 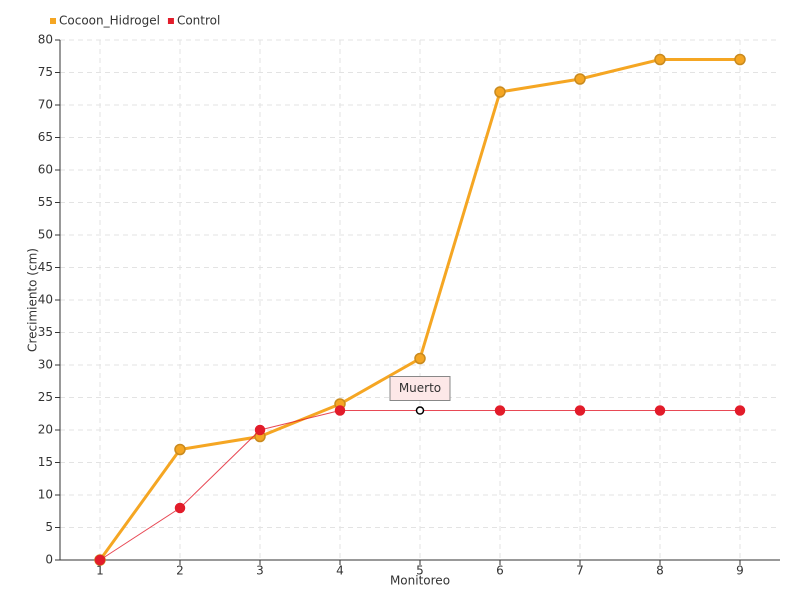 I want to click on y-tick-label: 60, so click(x=45, y=170).